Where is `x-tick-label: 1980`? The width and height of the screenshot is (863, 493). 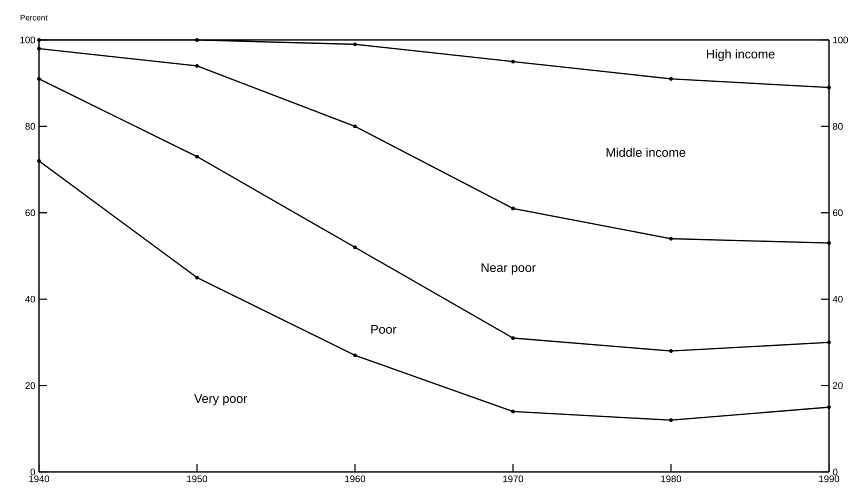
x-tick-label: 1980 is located at coordinates (671, 479).